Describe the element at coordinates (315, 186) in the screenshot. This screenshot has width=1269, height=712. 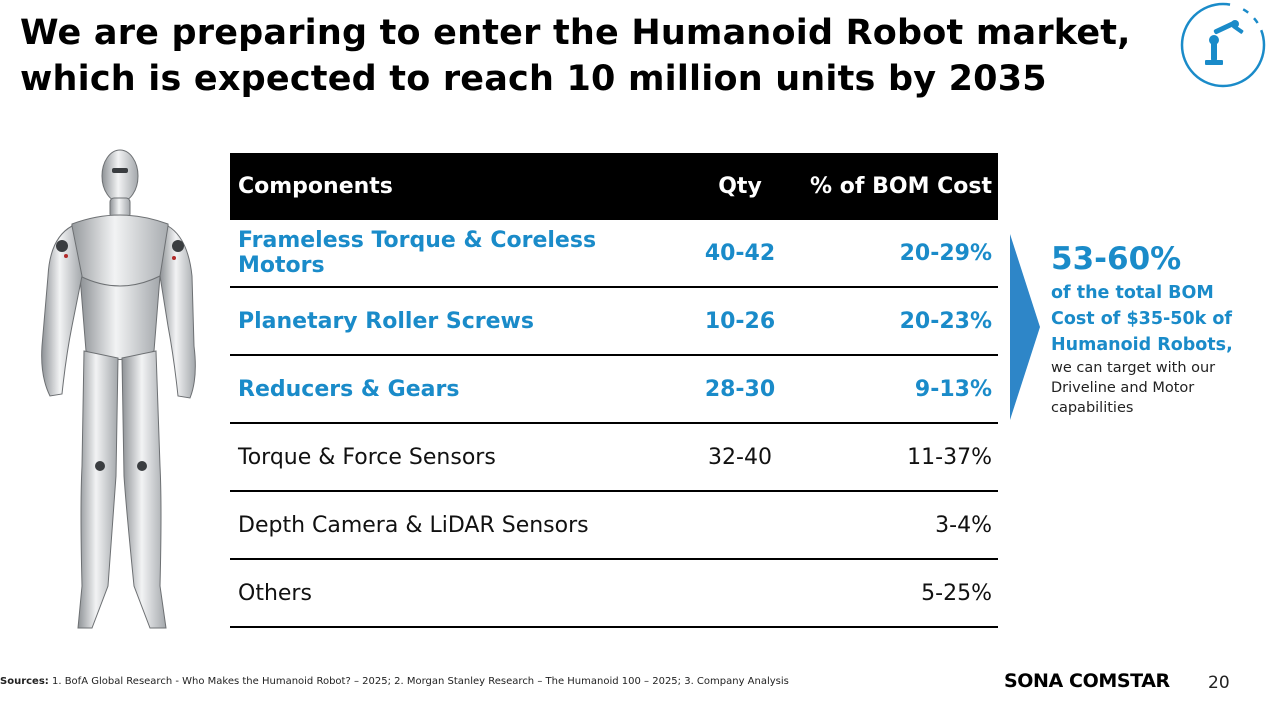
I see `header-components: Components` at that location.